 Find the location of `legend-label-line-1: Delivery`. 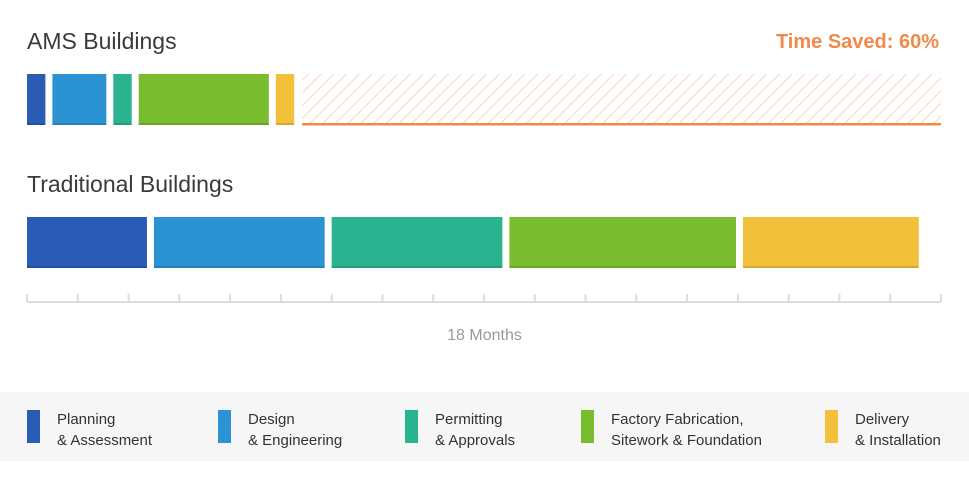

legend-label-line-1: Delivery is located at coordinates (882, 419).